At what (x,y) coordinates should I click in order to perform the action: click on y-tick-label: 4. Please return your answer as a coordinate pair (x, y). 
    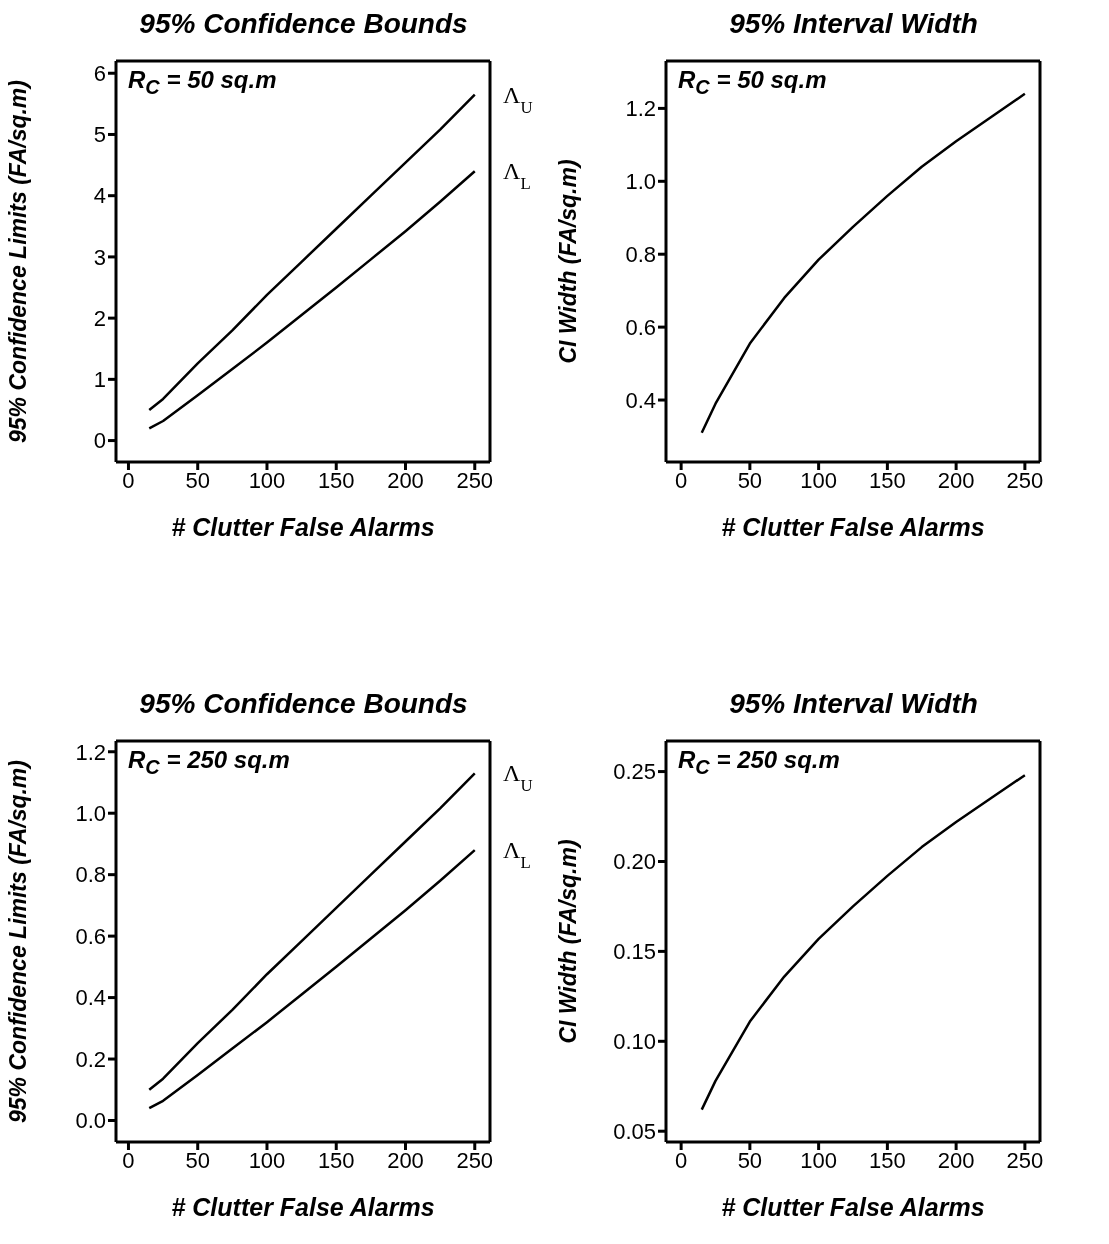
    Looking at the image, I should click on (99, 196).